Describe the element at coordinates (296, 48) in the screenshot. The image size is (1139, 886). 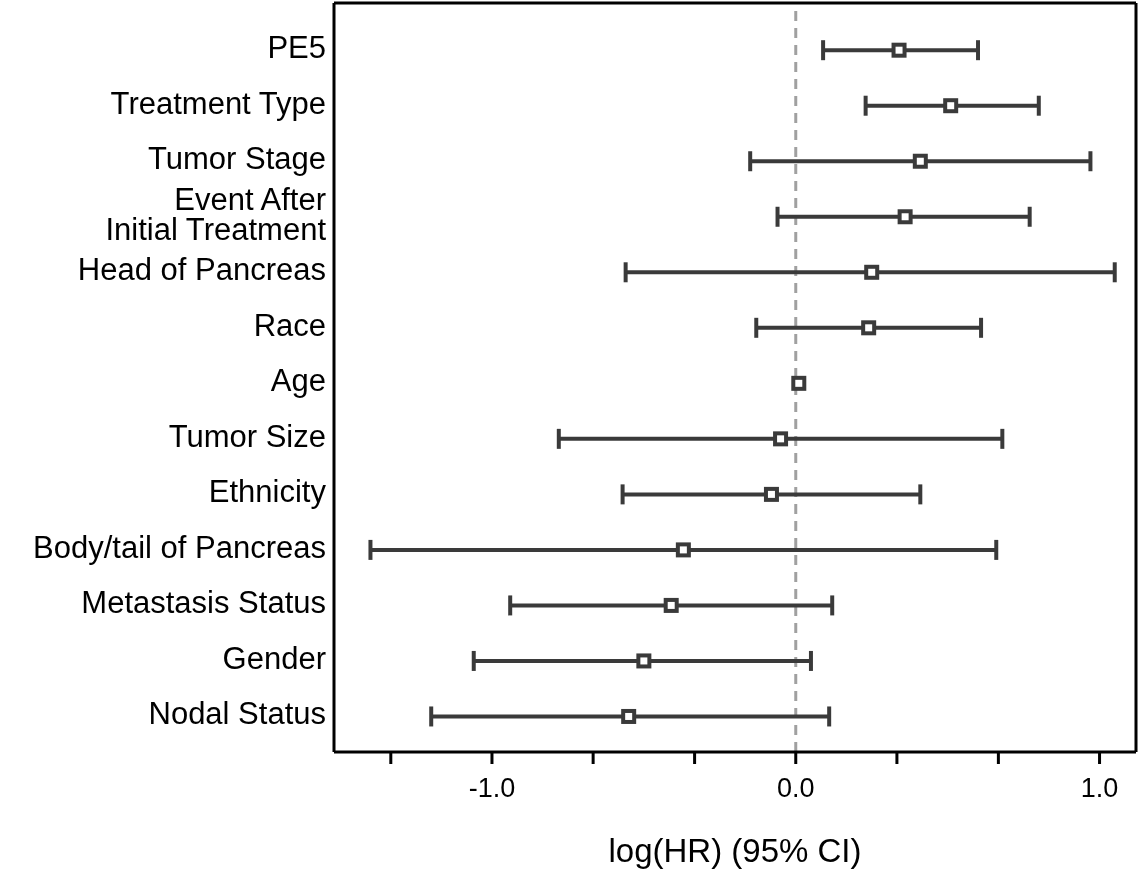
I see `y-tick-label: PE5` at that location.